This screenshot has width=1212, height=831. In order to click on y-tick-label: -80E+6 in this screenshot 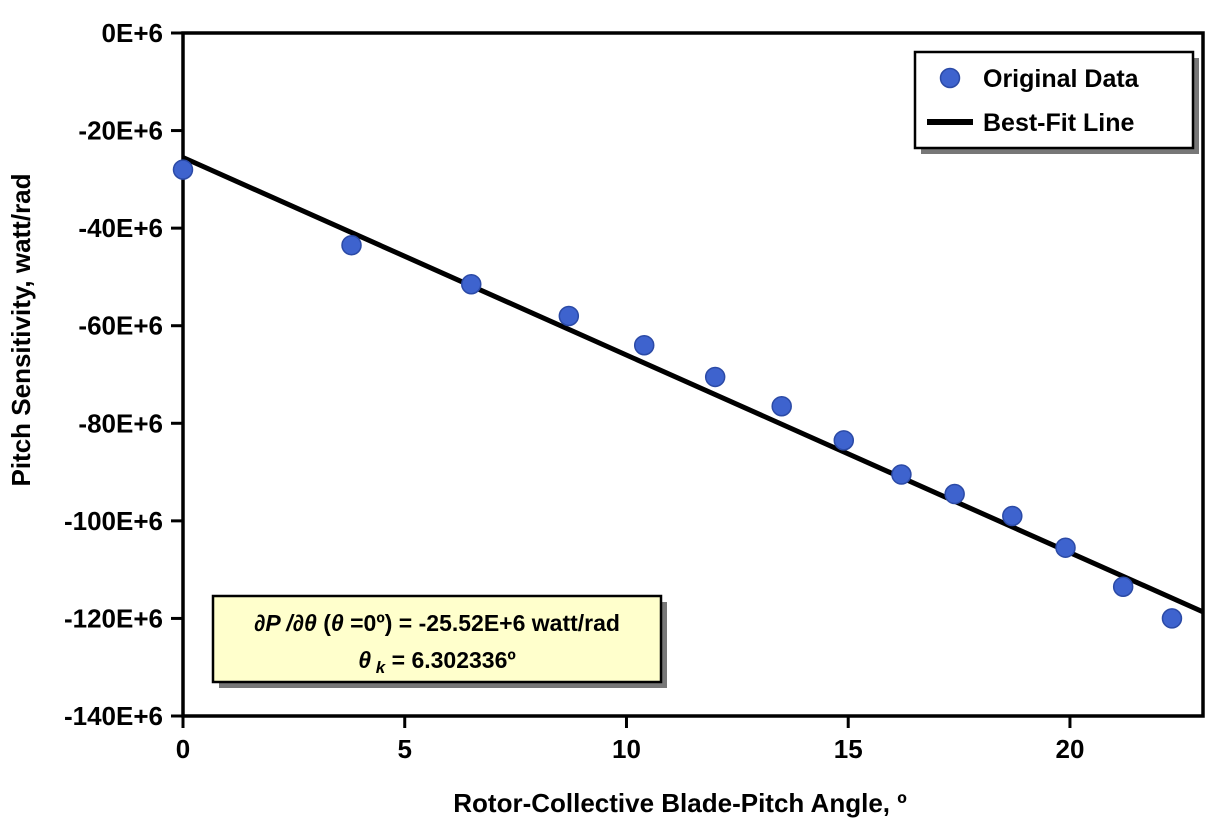, I will do `click(120, 423)`.